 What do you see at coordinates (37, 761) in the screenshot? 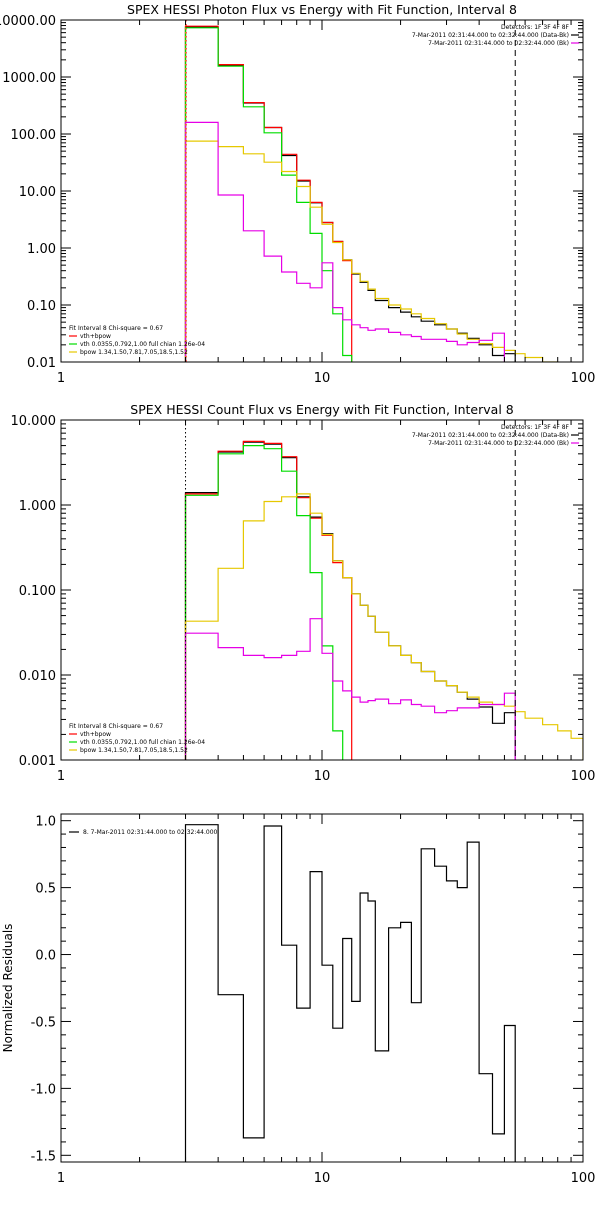
I see `panel-1-ytick-label: 0.001` at bounding box center [37, 761].